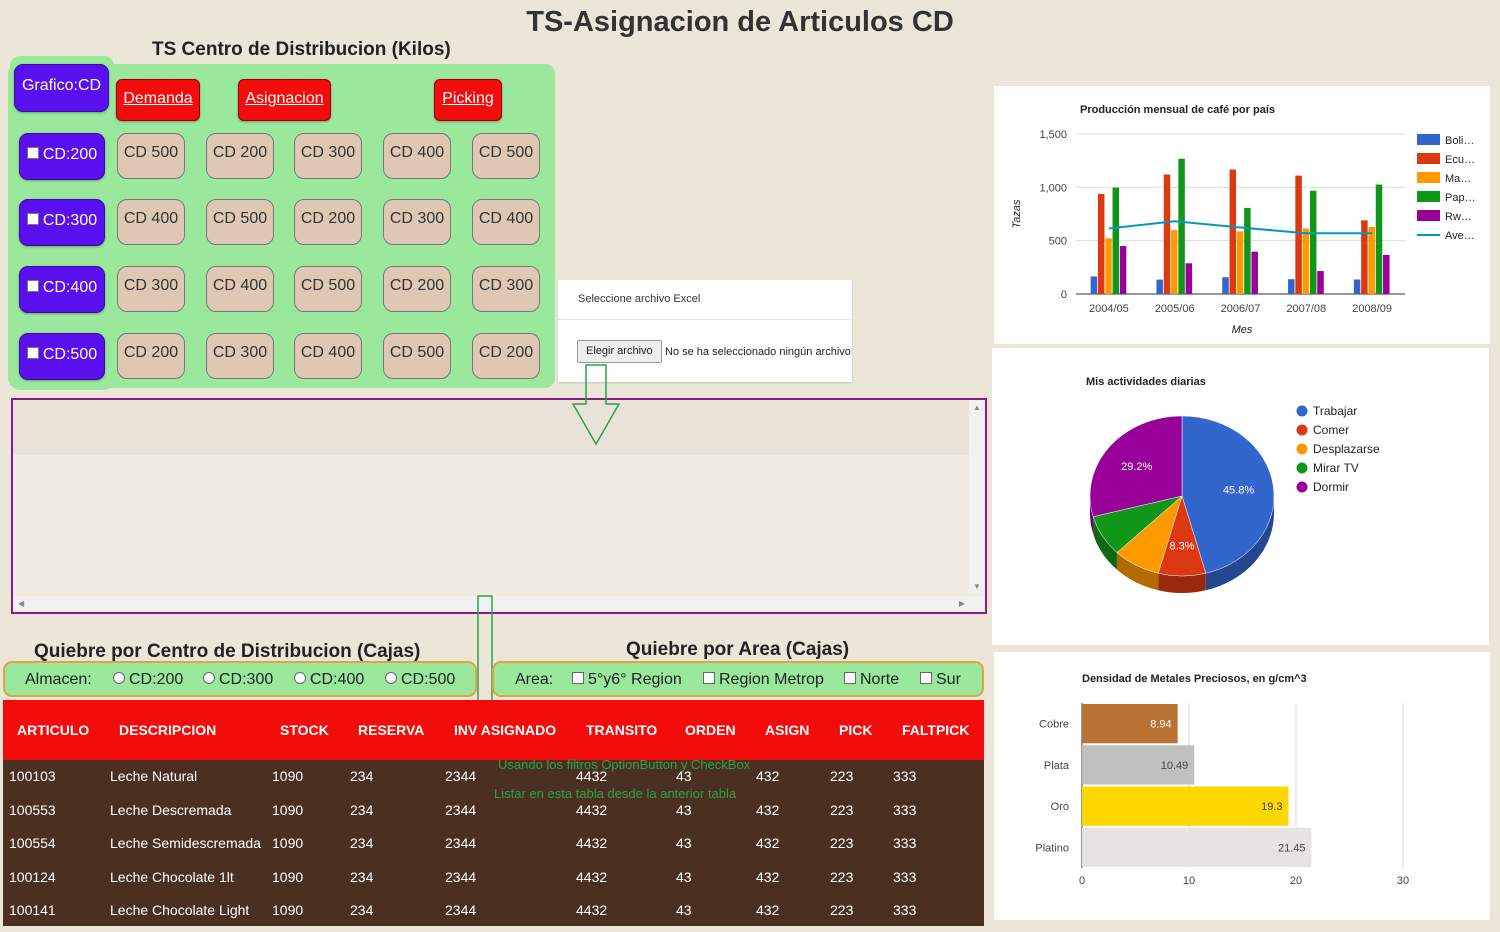 This screenshot has width=1500, height=932. What do you see at coordinates (705, 300) in the screenshot?
I see `file-upload-header: Seleccione archivo Excel` at bounding box center [705, 300].